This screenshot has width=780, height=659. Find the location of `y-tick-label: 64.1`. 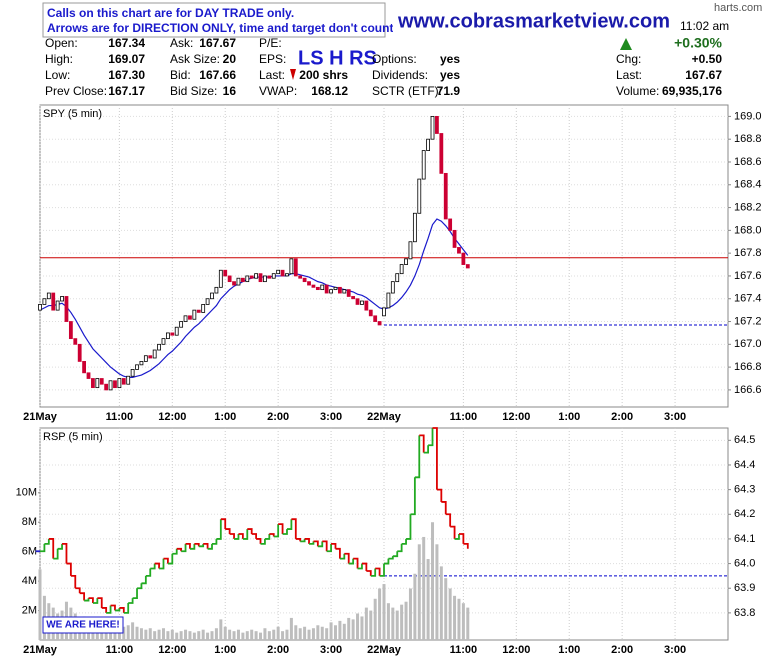

y-tick-label: 64.1 is located at coordinates (744, 539).